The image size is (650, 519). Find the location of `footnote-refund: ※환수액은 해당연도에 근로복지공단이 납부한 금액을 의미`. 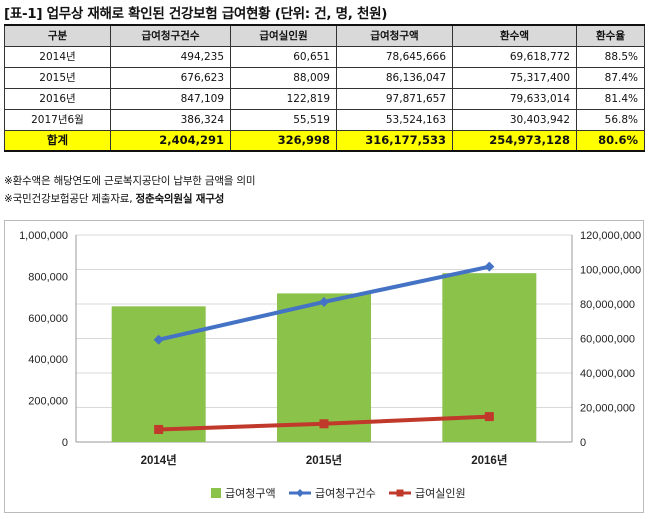

footnote-refund: ※환수액은 해당연도에 근로복지공단이 납부한 금액을 의미 is located at coordinates (130, 181).